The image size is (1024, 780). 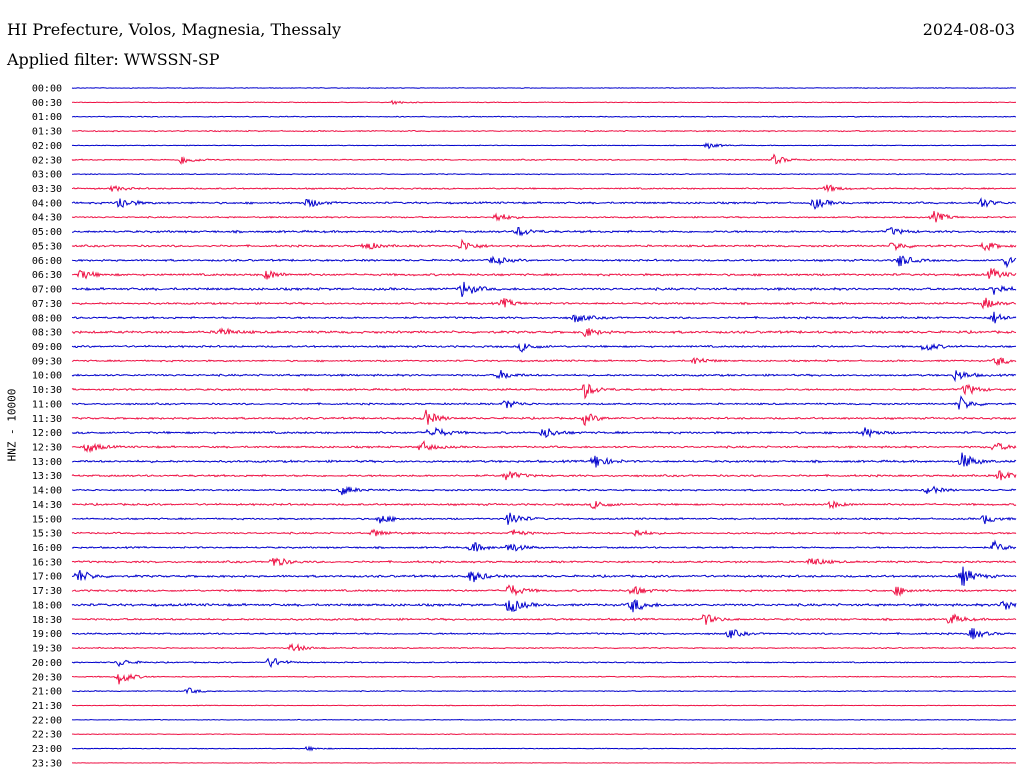 I want to click on row-time-label: 06:00, so click(x=47, y=261).